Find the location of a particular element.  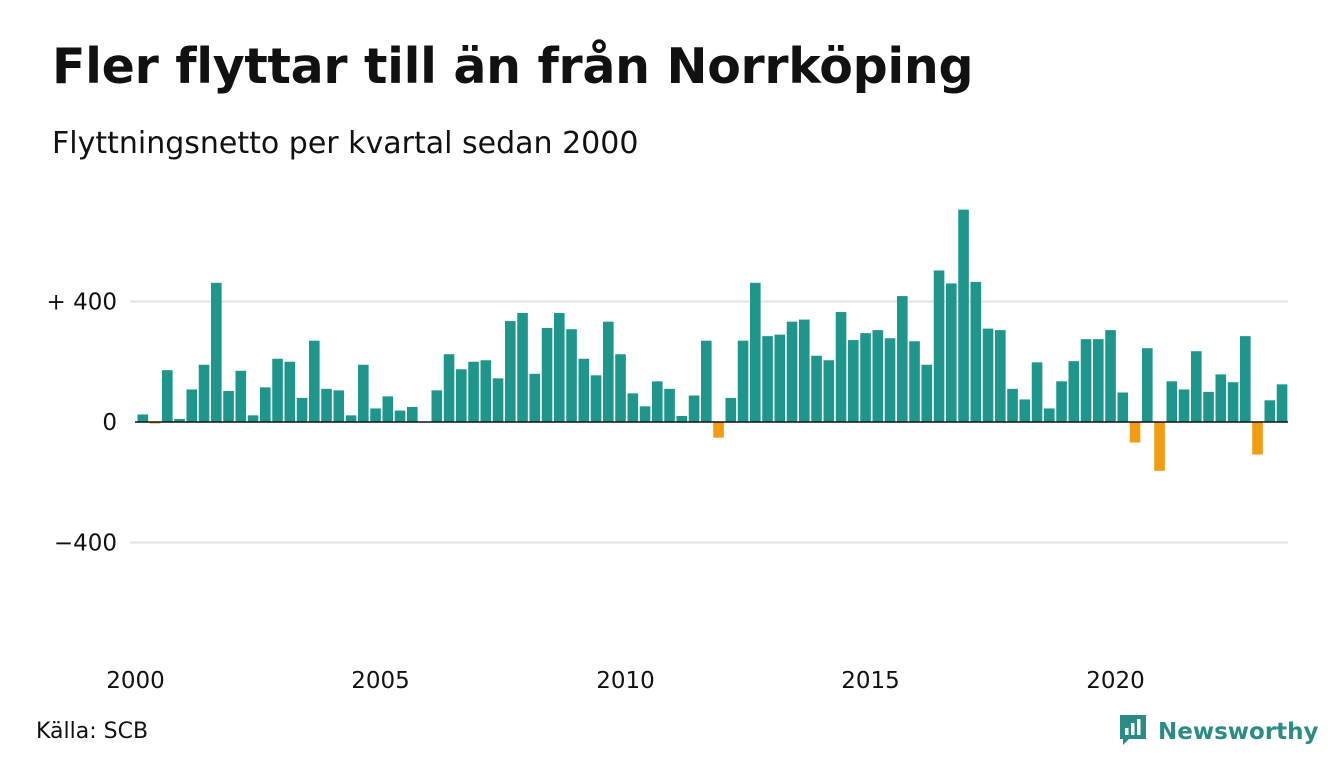

x-tick-label: 2005 is located at coordinates (380, 681).